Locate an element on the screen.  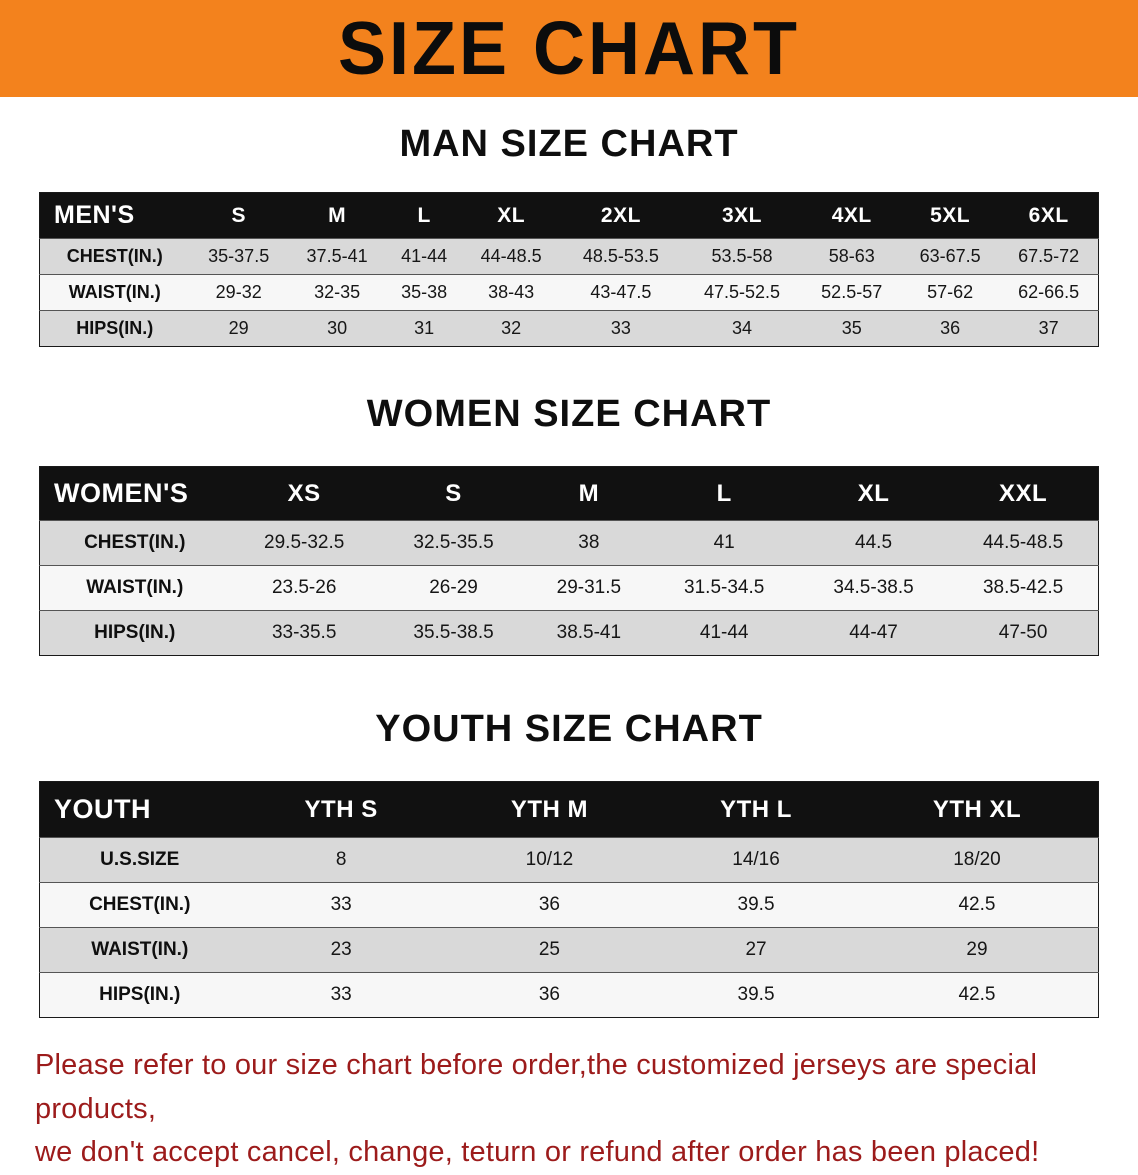
header-row: WOMEN'S XS S M L XL XXL is located at coordinates (569, 493).